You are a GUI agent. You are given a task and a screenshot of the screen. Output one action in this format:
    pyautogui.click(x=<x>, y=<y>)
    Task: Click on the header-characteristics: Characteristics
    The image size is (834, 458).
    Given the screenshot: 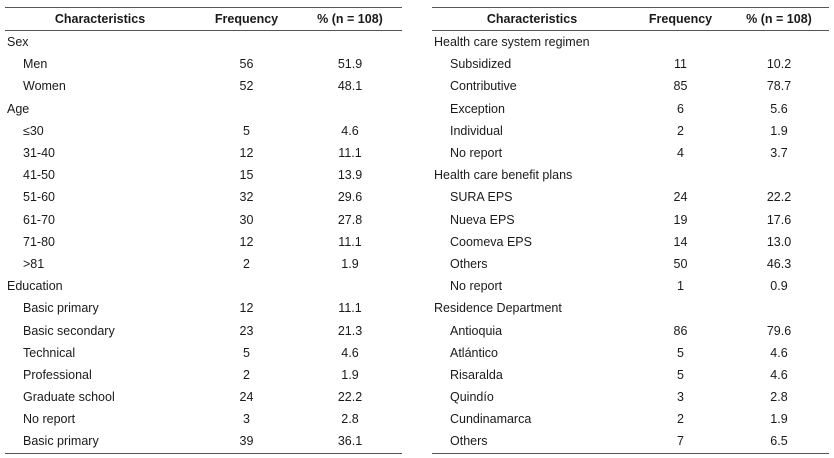 What is the action you would take?
    pyautogui.click(x=532, y=19)
    